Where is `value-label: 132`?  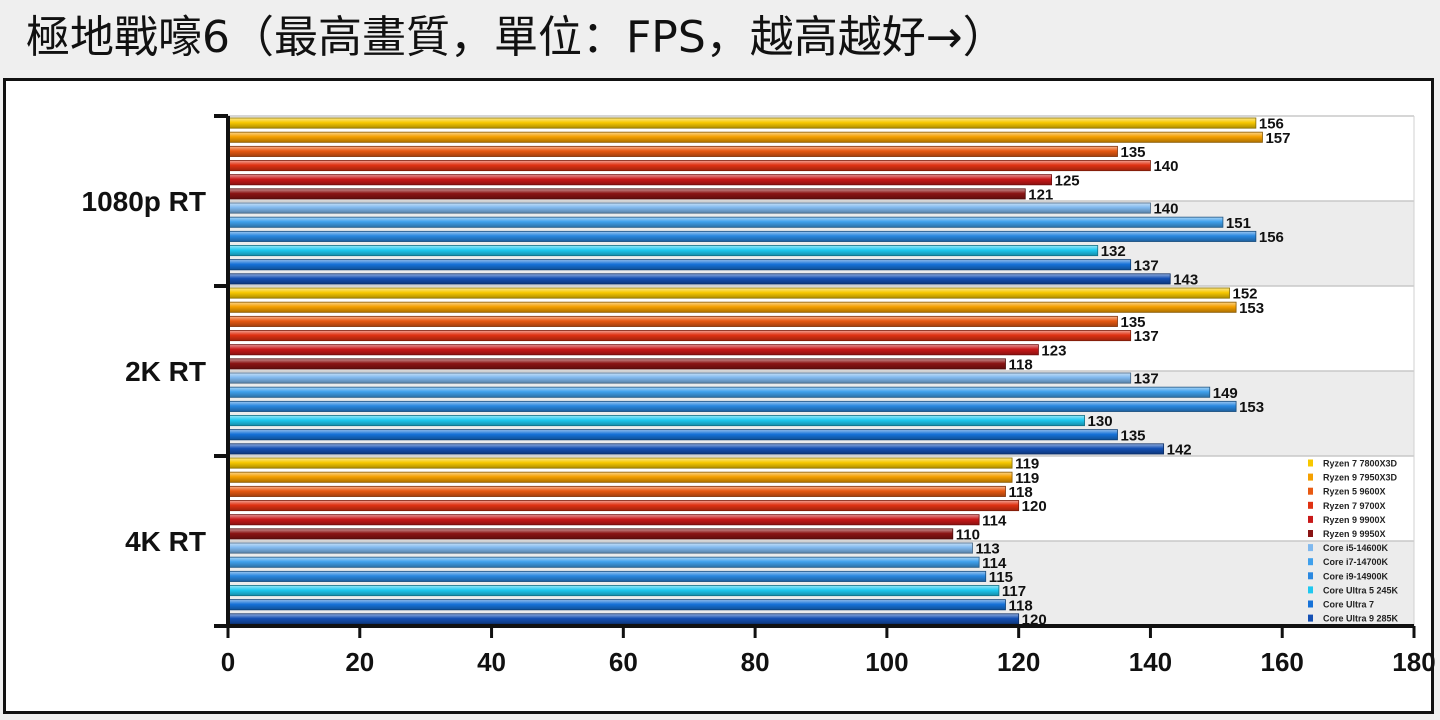 value-label: 132 is located at coordinates (1113, 251).